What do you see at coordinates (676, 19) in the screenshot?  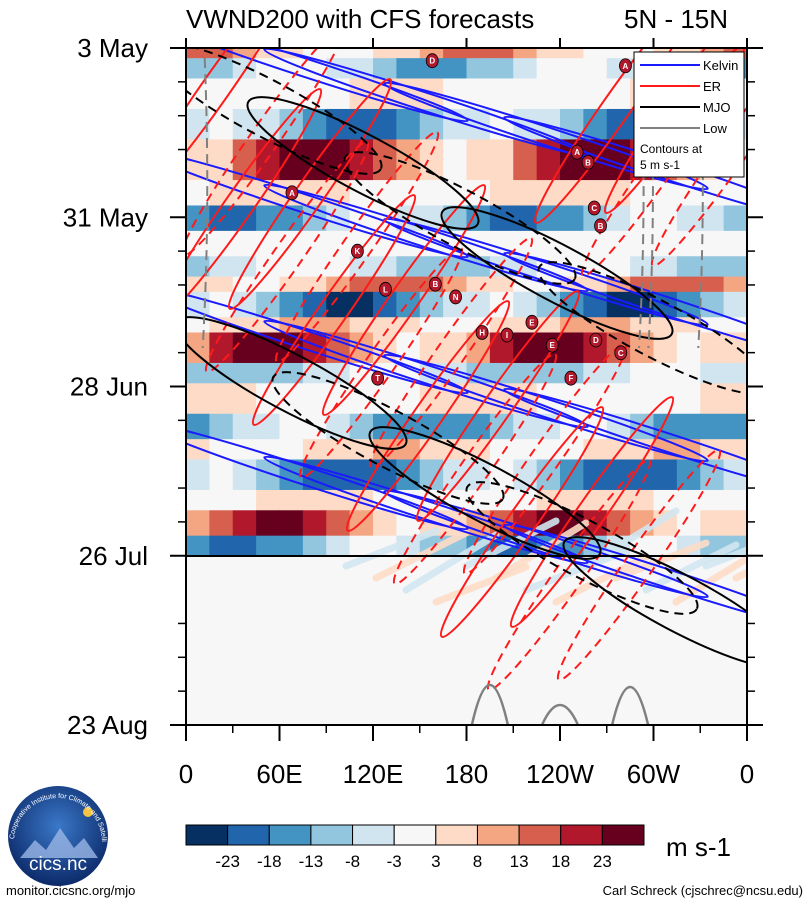 I see `latitude-band: 5N - 15N` at bounding box center [676, 19].